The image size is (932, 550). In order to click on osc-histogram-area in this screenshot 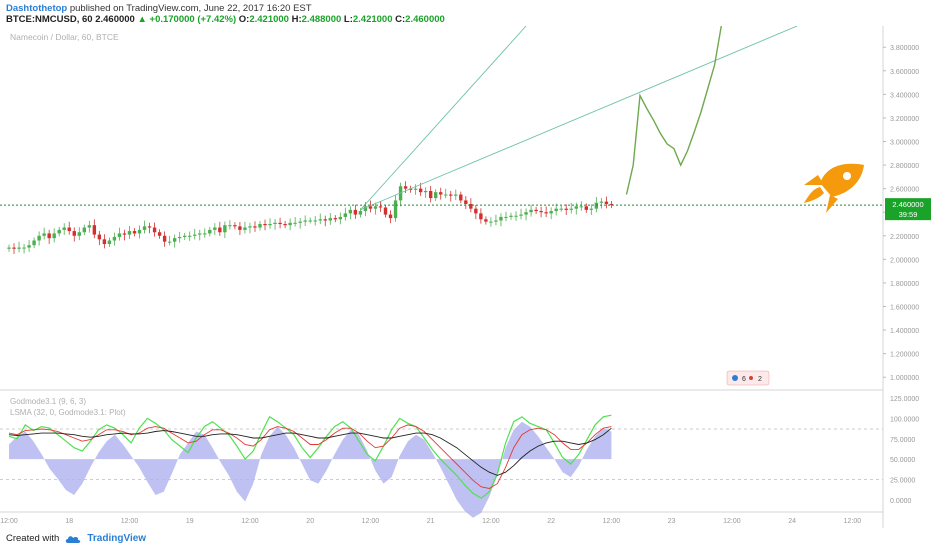, I will do `click(310, 469)`.